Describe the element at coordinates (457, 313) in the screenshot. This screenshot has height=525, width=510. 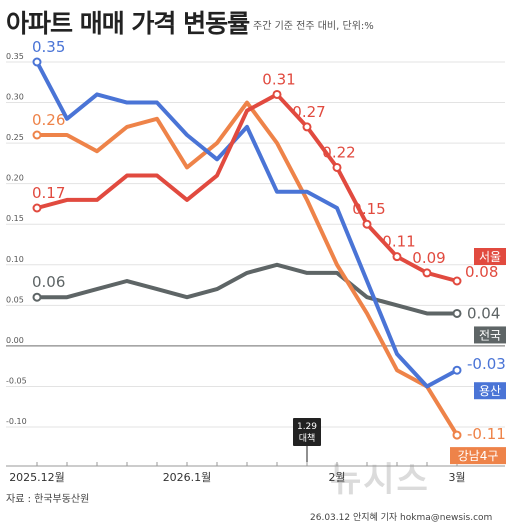
I see `series-0-end-point` at that location.